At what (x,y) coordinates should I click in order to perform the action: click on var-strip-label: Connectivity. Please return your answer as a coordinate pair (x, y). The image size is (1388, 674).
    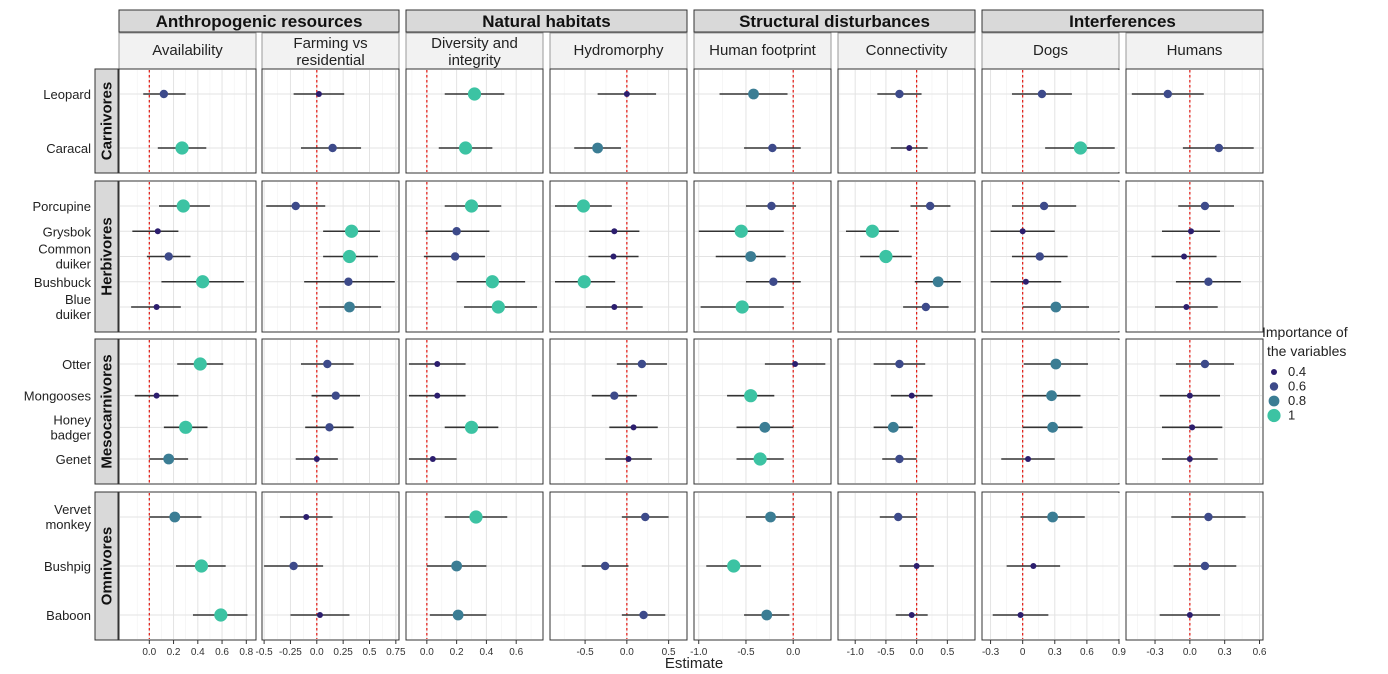
    Looking at the image, I should click on (907, 50).